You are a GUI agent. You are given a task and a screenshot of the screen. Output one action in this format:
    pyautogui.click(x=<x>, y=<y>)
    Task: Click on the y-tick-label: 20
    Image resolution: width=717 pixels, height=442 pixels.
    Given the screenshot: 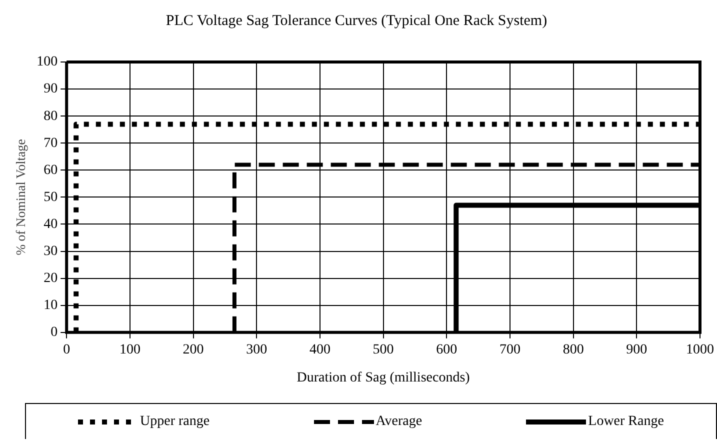 What is the action you would take?
    pyautogui.click(x=51, y=278)
    